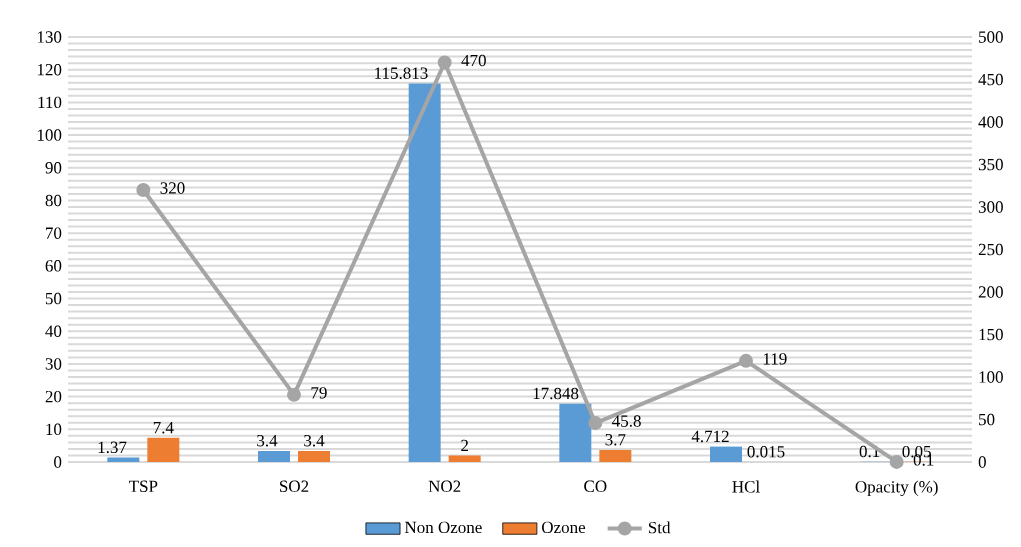 The width and height of the screenshot is (1021, 547). Describe the element at coordinates (444, 486) in the screenshot. I see `x-tick-label: NO2` at that location.